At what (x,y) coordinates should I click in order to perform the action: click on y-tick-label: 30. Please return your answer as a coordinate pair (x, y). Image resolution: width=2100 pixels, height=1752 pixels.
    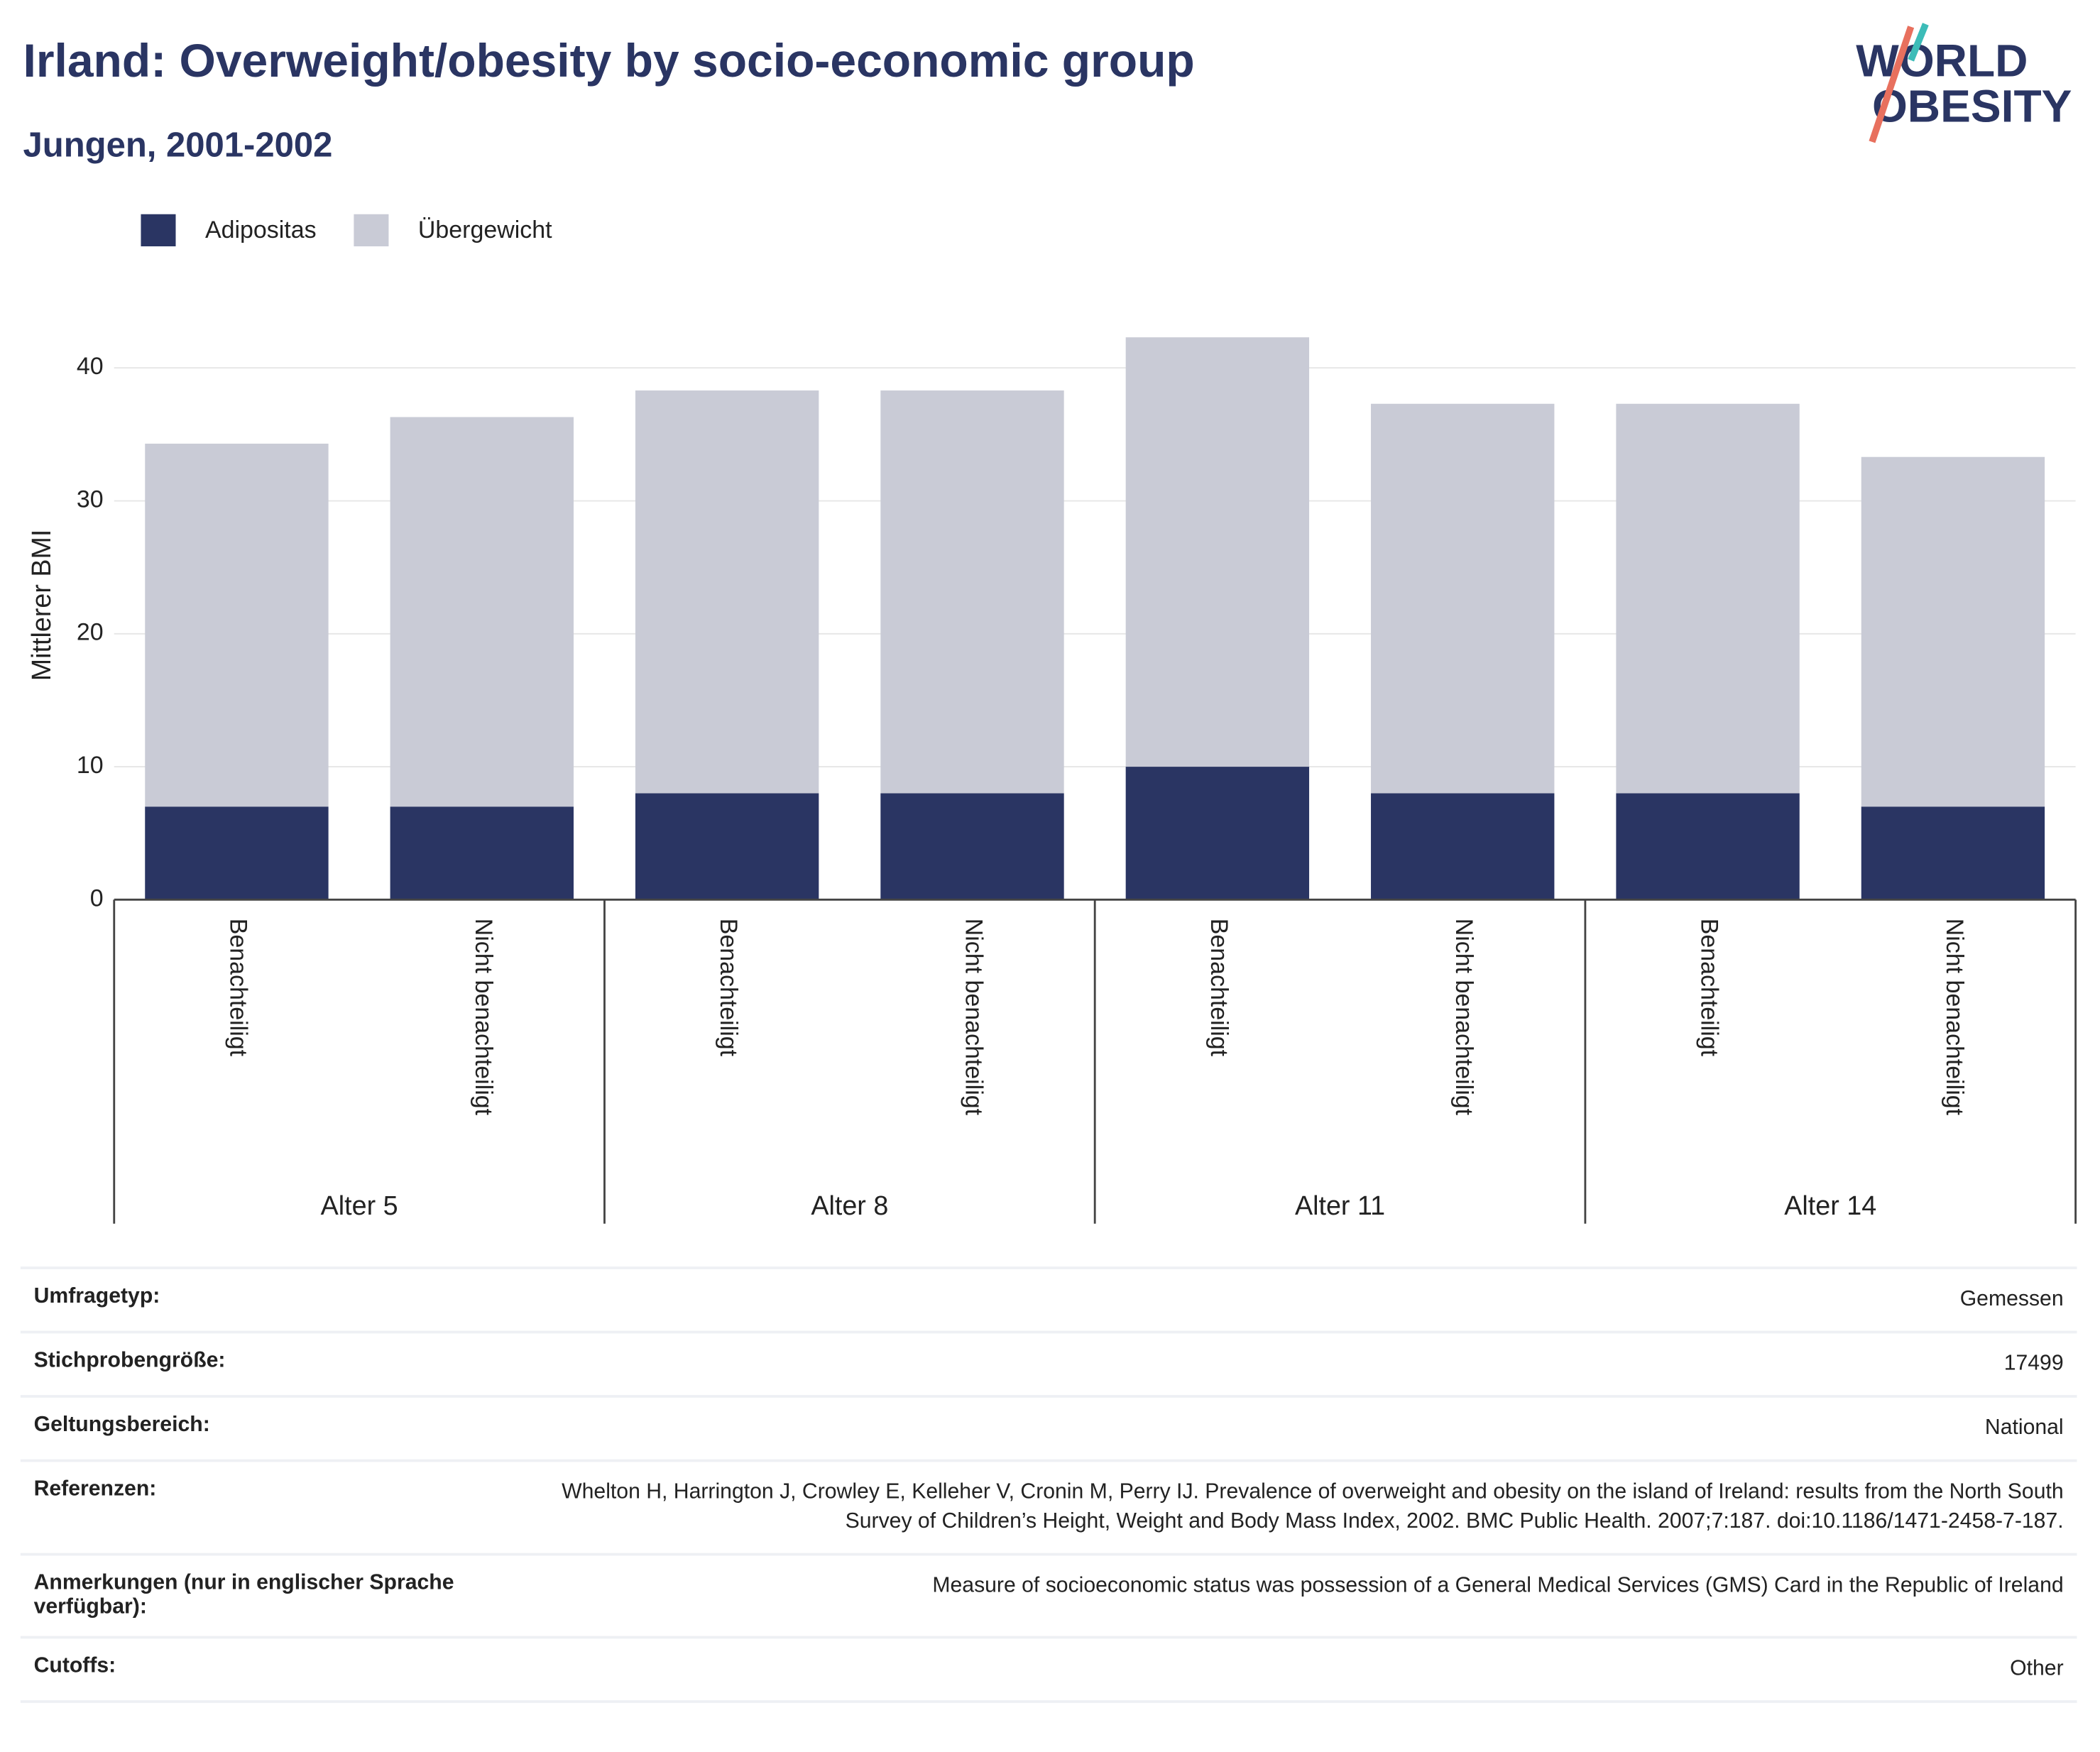
    Looking at the image, I should click on (90, 499).